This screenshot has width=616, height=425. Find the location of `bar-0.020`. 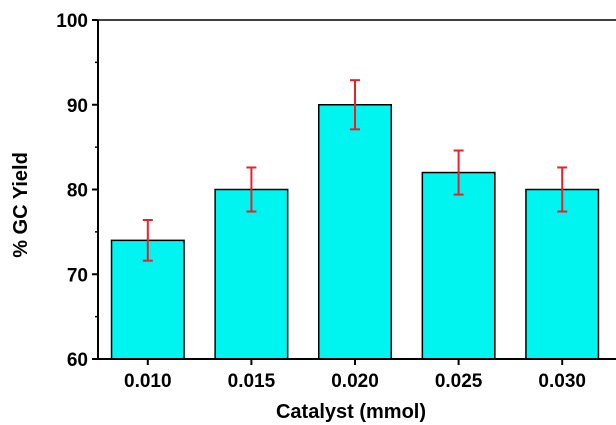

bar-0.020 is located at coordinates (355, 232).